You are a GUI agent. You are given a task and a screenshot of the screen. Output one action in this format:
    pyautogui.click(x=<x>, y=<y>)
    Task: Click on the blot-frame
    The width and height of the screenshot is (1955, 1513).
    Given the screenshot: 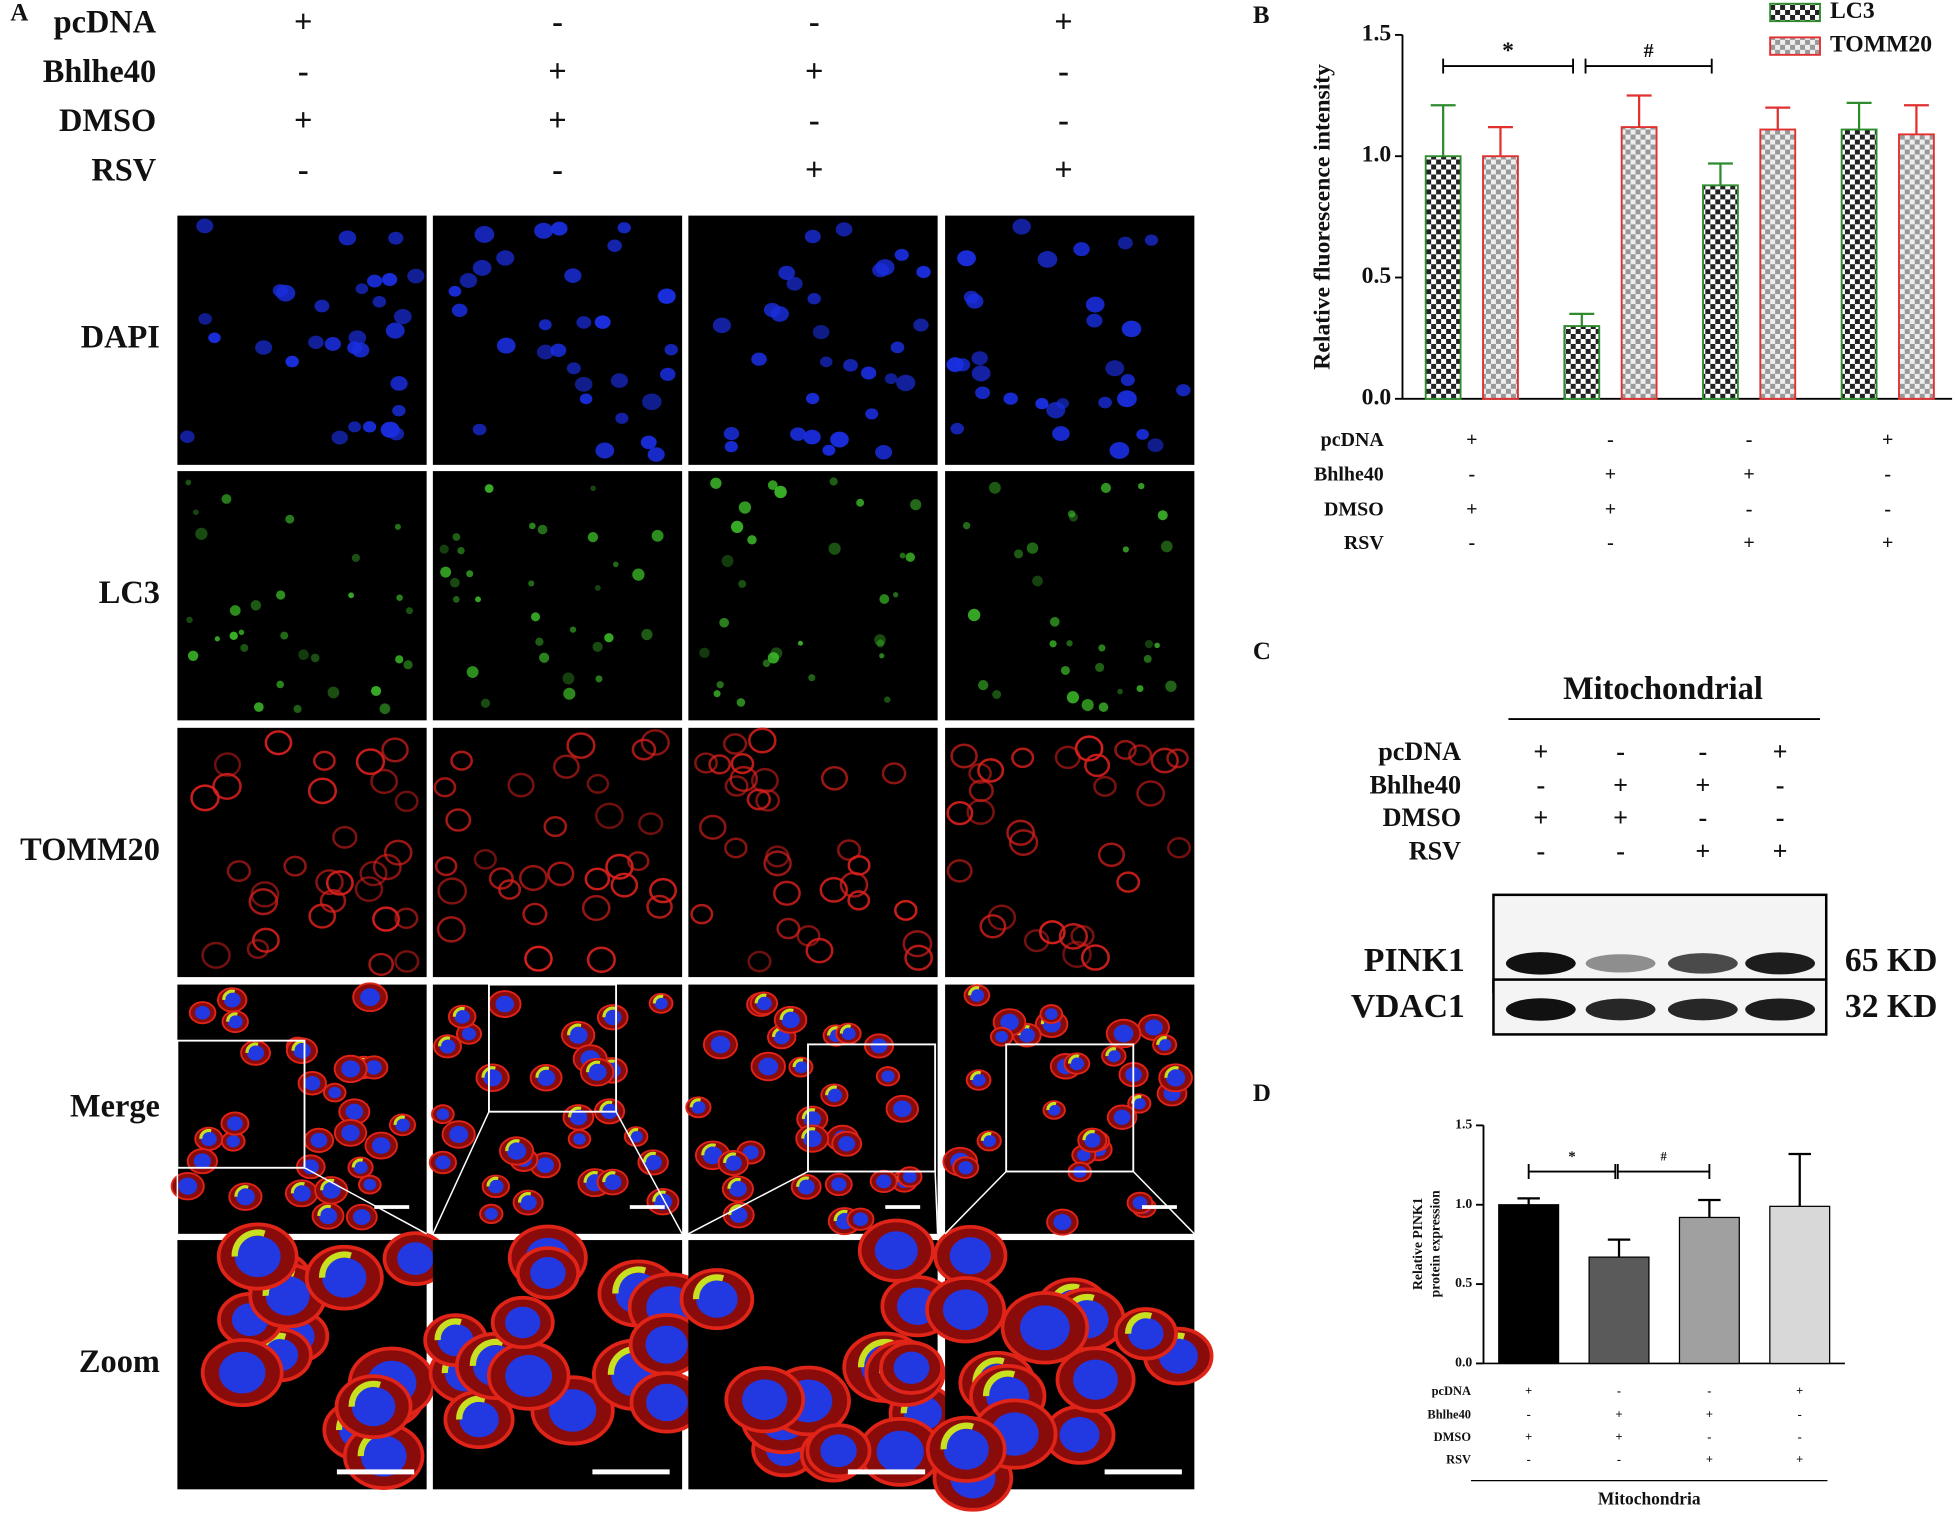 What is the action you would take?
    pyautogui.click(x=1660, y=943)
    